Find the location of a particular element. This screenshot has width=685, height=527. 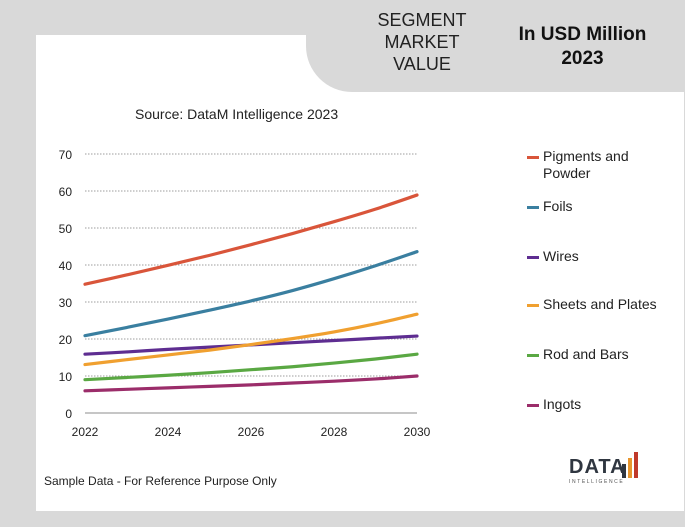

legend-label: Pigments and Powder is located at coordinates (586, 164).